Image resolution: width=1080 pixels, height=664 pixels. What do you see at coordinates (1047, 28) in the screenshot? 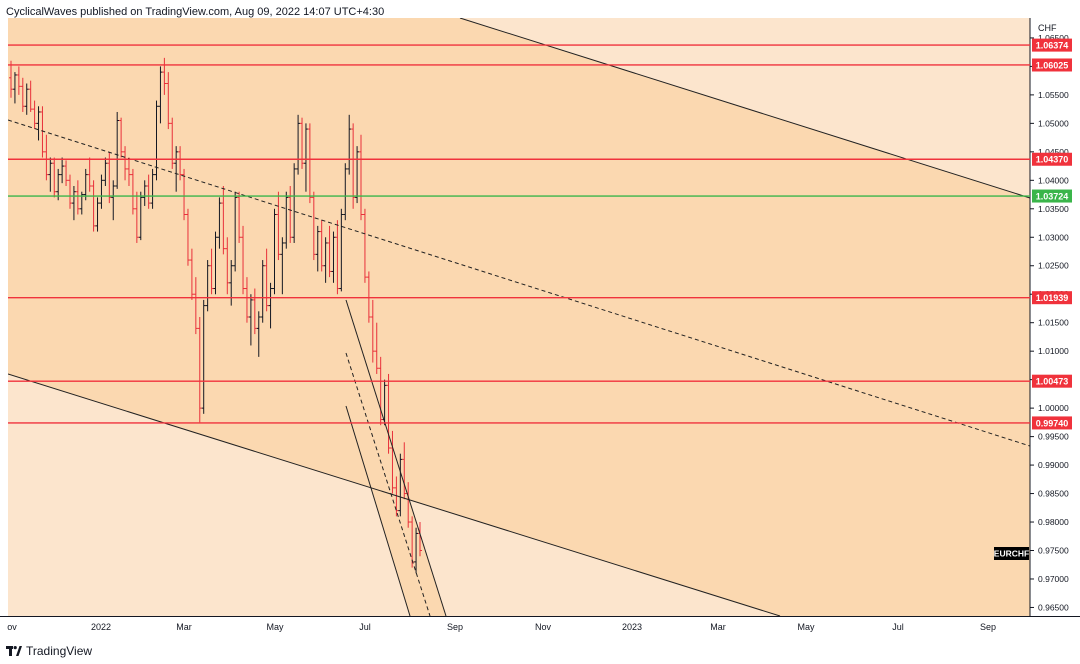
I see `currency-label: CHF` at bounding box center [1047, 28].